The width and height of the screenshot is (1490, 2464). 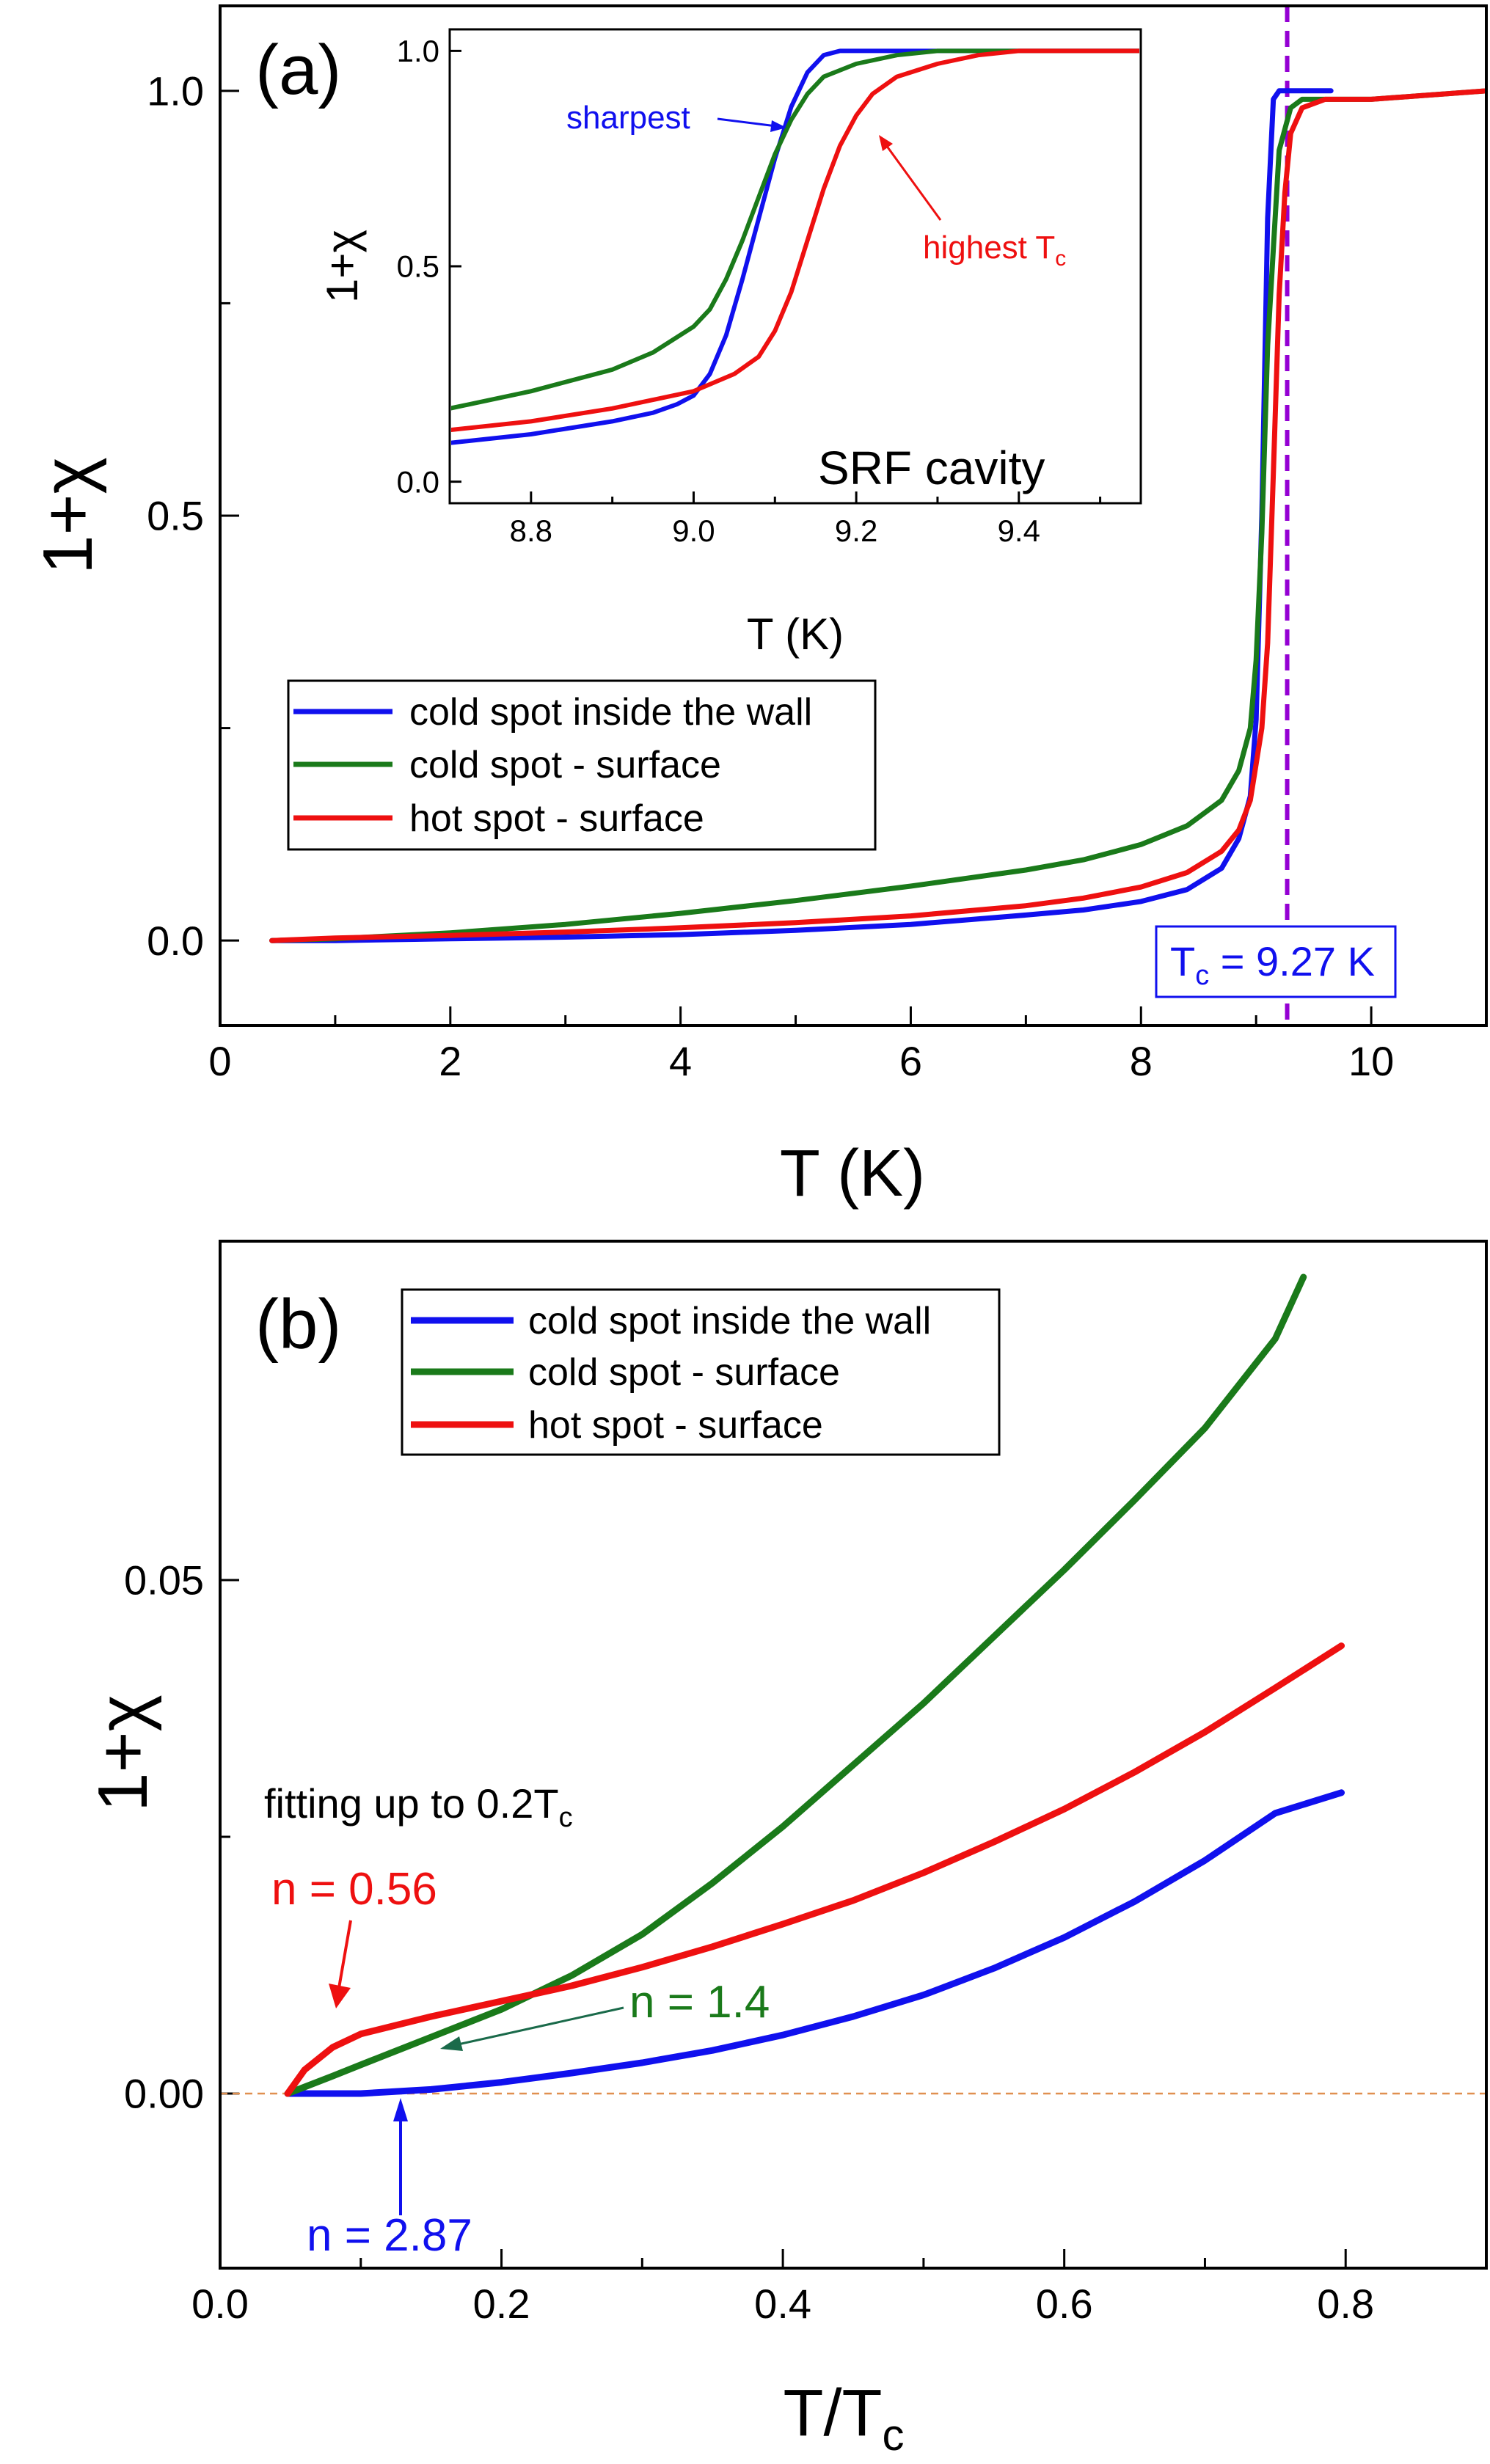 I want to click on panel-a-xlabel: T (K), so click(x=852, y=1173).